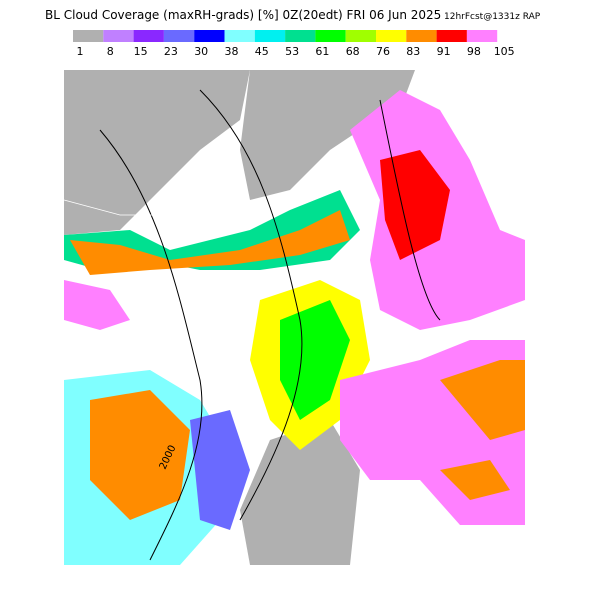 This screenshot has height=589, width=589. I want to click on colorbar-tick-label: 105, so click(504, 51).